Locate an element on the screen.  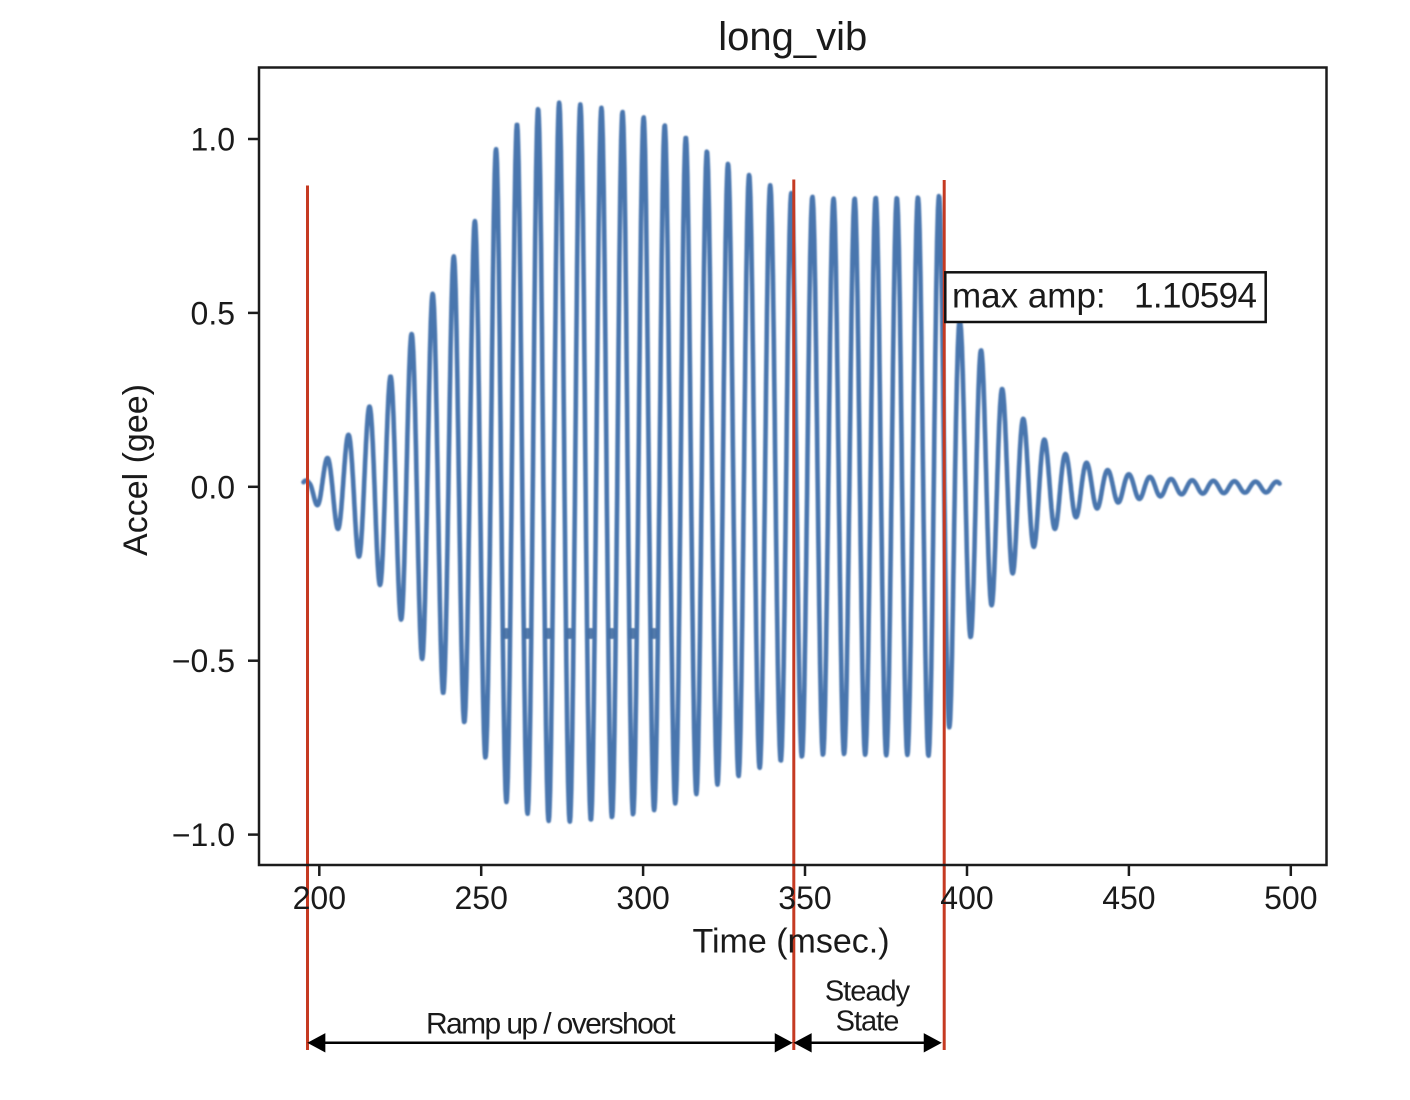
svg-text: 0.5 is located at coordinates (213, 313).